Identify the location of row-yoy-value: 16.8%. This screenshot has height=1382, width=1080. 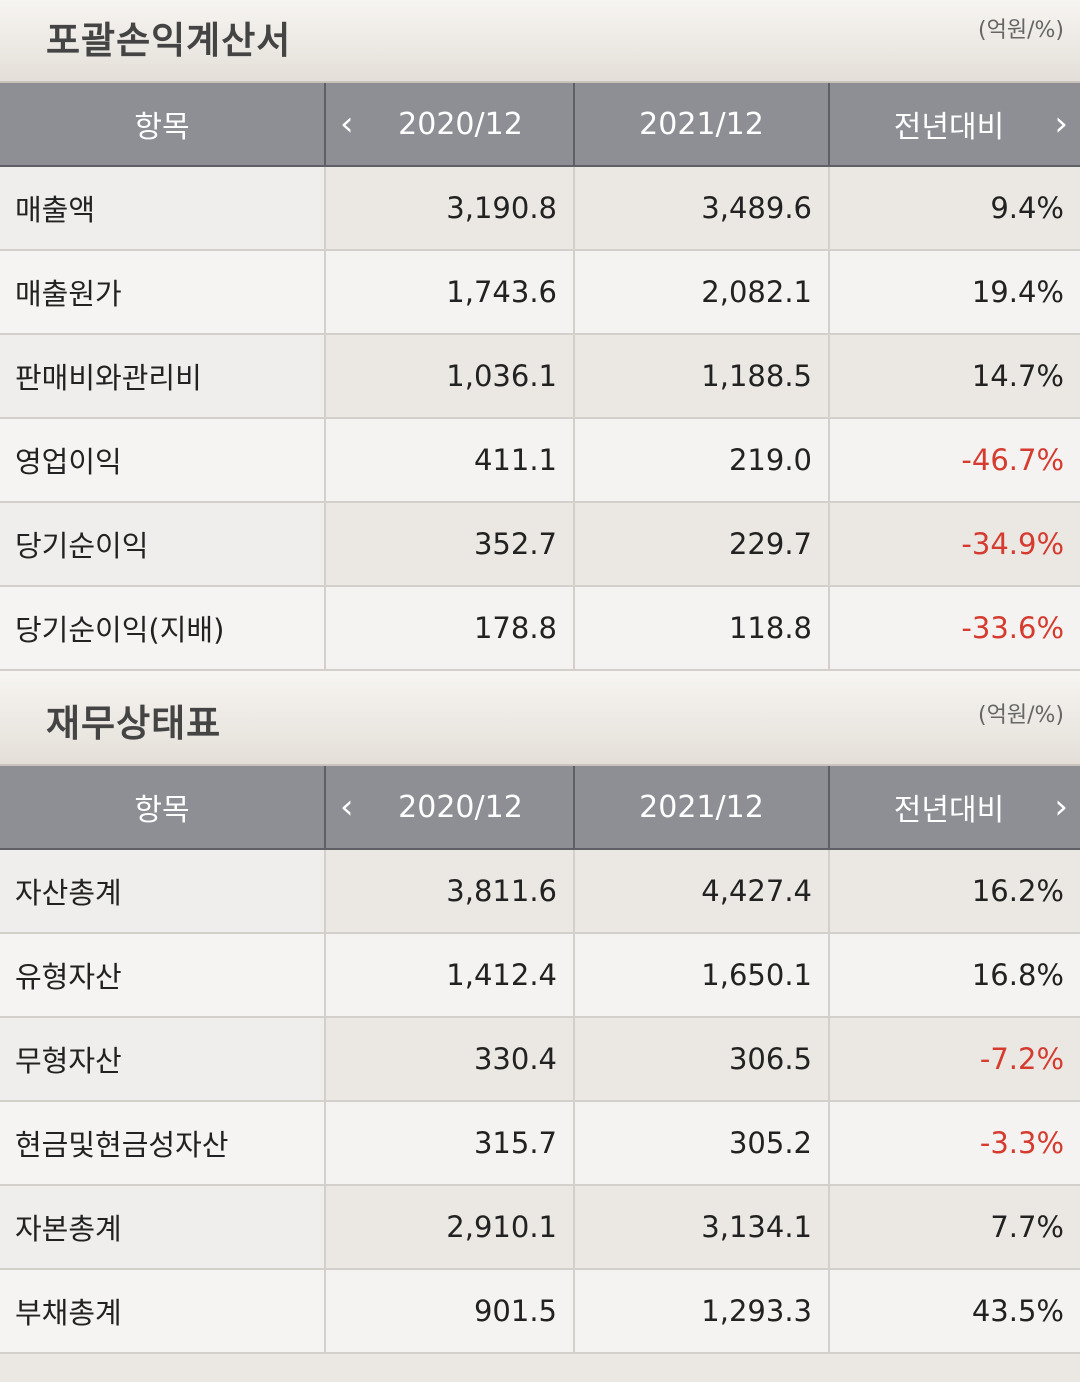
(954, 975).